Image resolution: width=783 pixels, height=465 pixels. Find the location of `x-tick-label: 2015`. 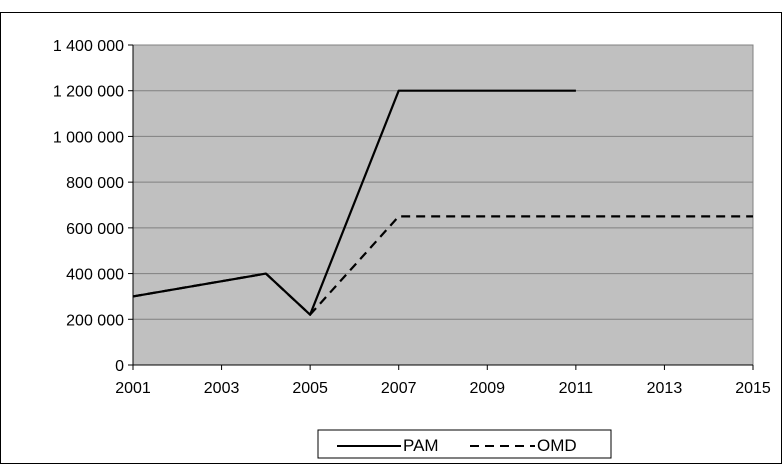

x-tick-label: 2015 is located at coordinates (753, 388).